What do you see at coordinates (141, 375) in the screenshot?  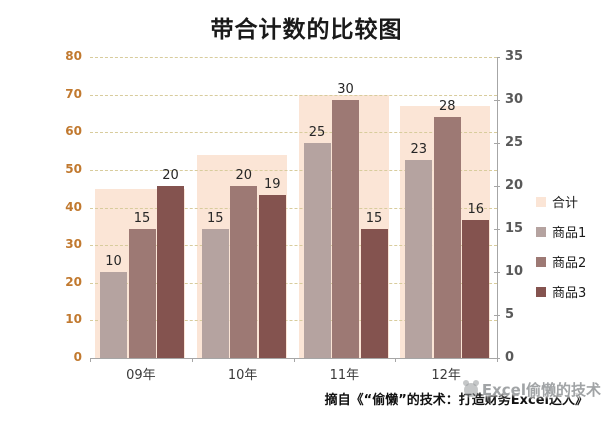 I see `x-axis-label: 09年` at bounding box center [141, 375].